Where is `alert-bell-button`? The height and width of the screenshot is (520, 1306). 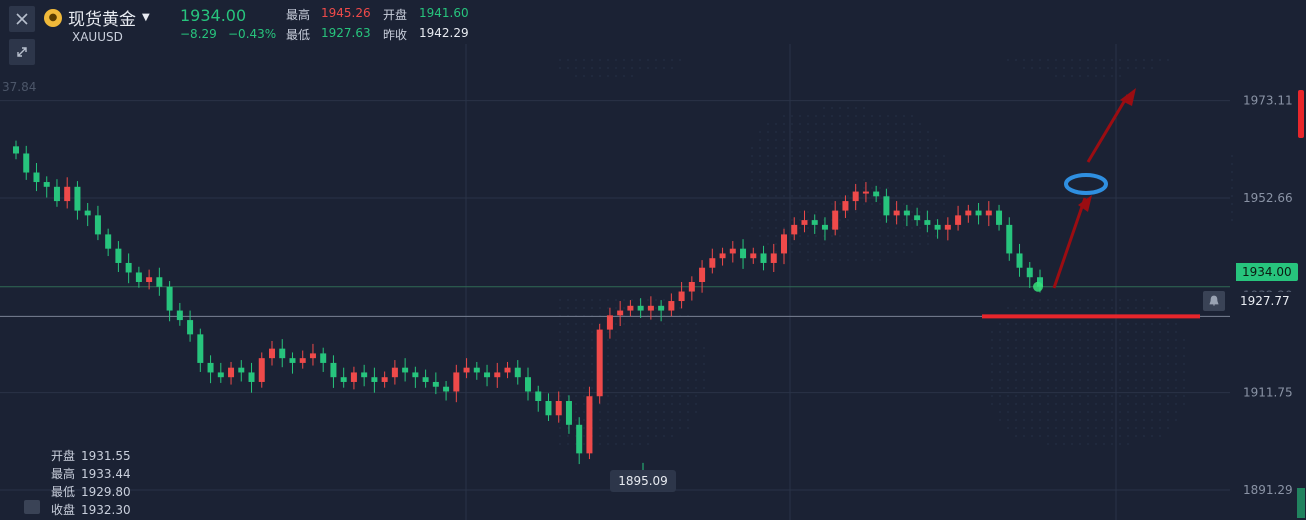
alert-bell-button is located at coordinates (1214, 301).